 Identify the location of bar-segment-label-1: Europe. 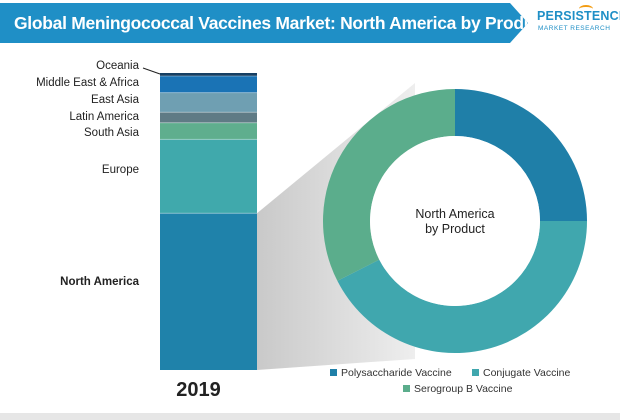
(120, 170).